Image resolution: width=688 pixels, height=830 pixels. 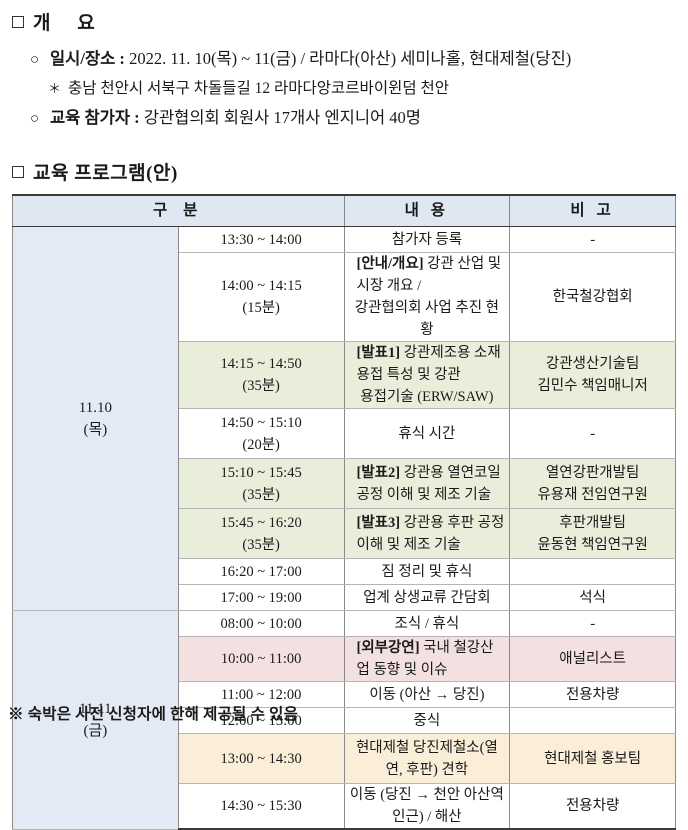 What do you see at coordinates (592, 533) in the screenshot?
I see `cell-note: 후판개발팀 윤동현 책임연구원` at bounding box center [592, 533].